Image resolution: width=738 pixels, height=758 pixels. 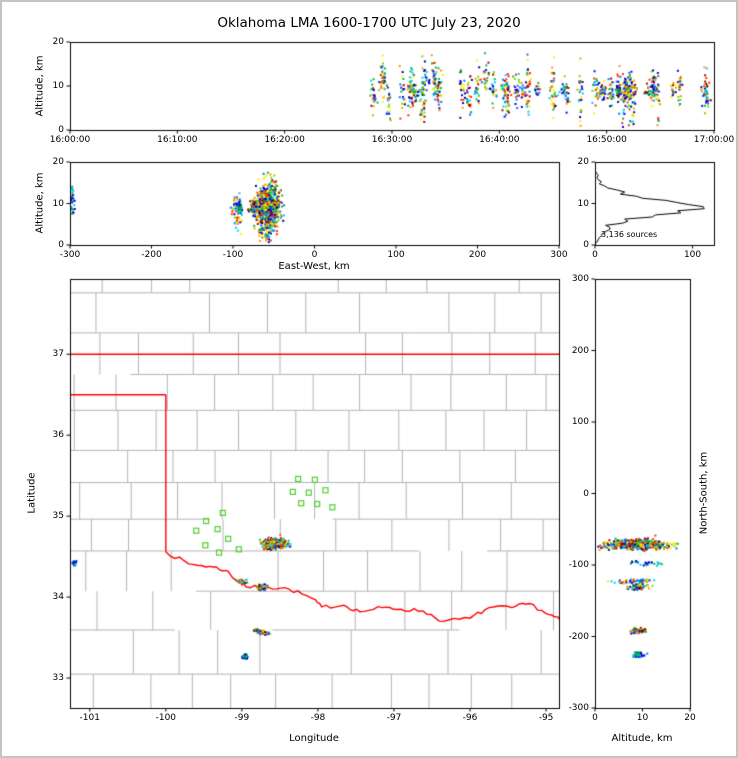 I want to click on ew-panel-xlabel: East-West, km, so click(x=314, y=266).